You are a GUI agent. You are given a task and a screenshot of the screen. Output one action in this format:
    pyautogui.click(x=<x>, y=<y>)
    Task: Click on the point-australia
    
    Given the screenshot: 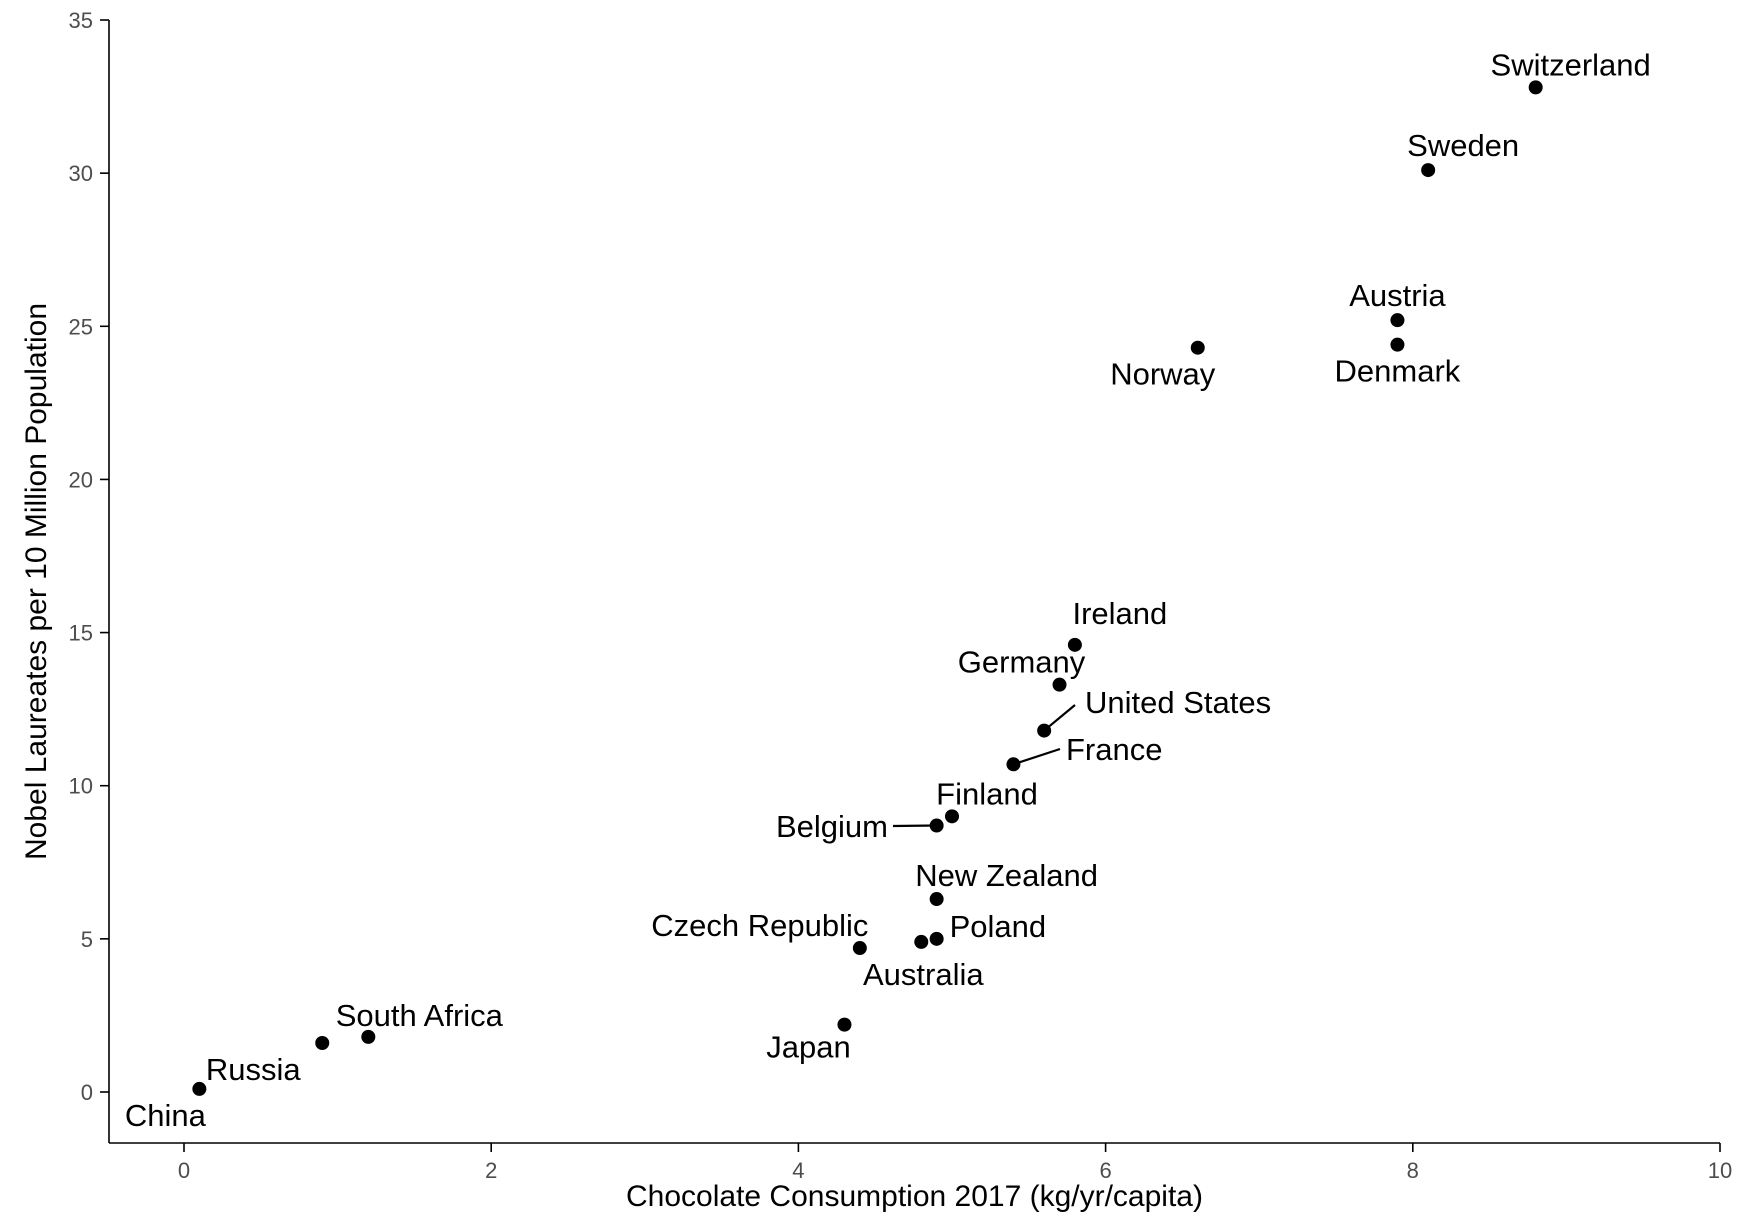 What is the action you would take?
    pyautogui.click(x=921, y=941)
    